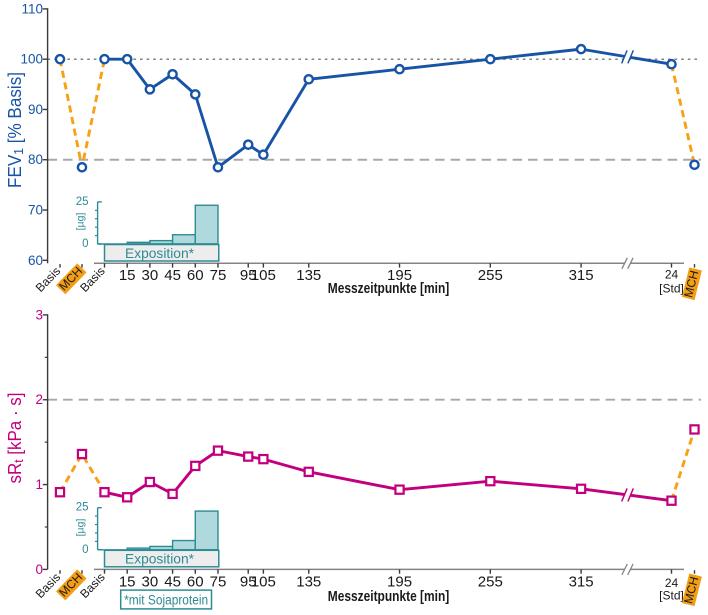  I want to click on bottom-panel-x-tick-label-75: 75, so click(218, 582).